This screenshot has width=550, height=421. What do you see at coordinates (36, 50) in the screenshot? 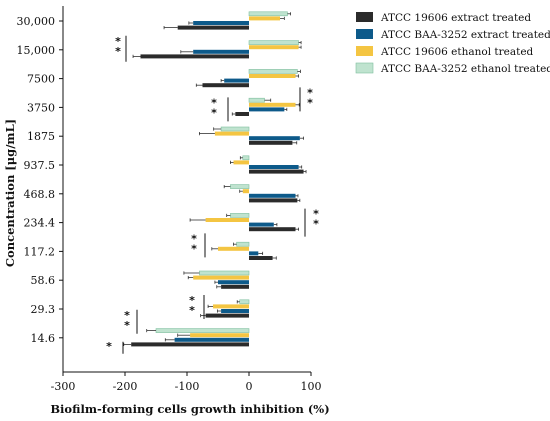
I see `y-tick-label: 15,000` at bounding box center [36, 50].